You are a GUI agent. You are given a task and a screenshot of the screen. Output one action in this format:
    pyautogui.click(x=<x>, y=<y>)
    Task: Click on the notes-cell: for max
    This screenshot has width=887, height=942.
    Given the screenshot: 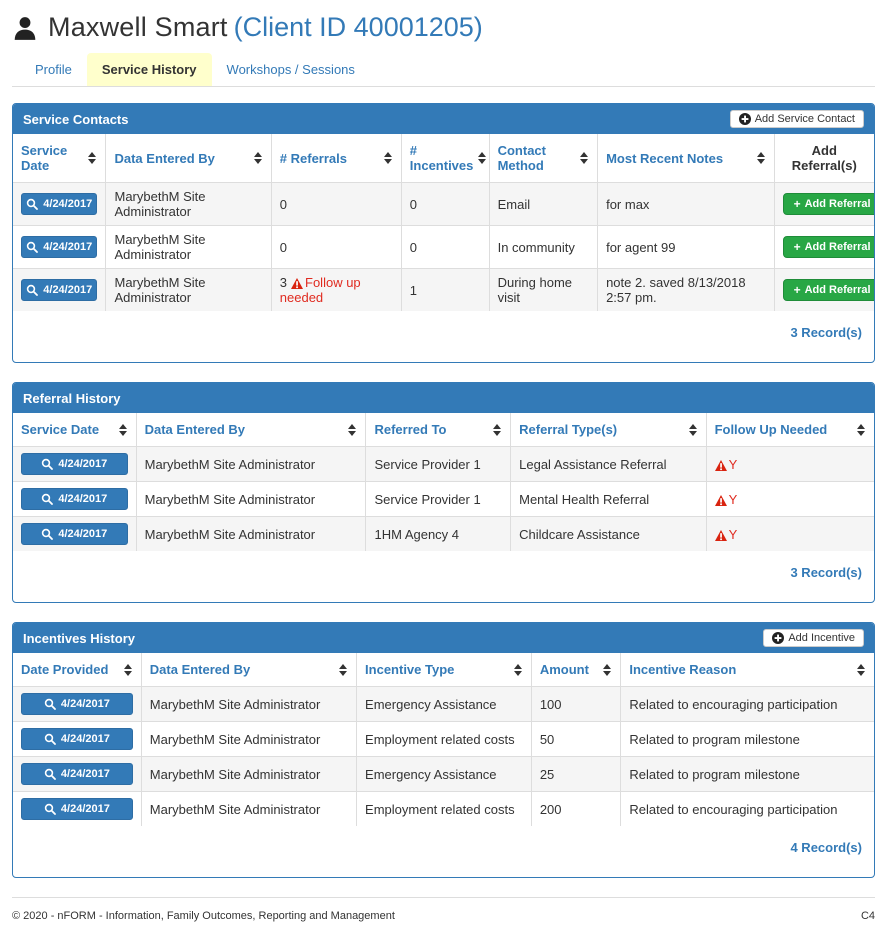 What is the action you would take?
    pyautogui.click(x=686, y=204)
    